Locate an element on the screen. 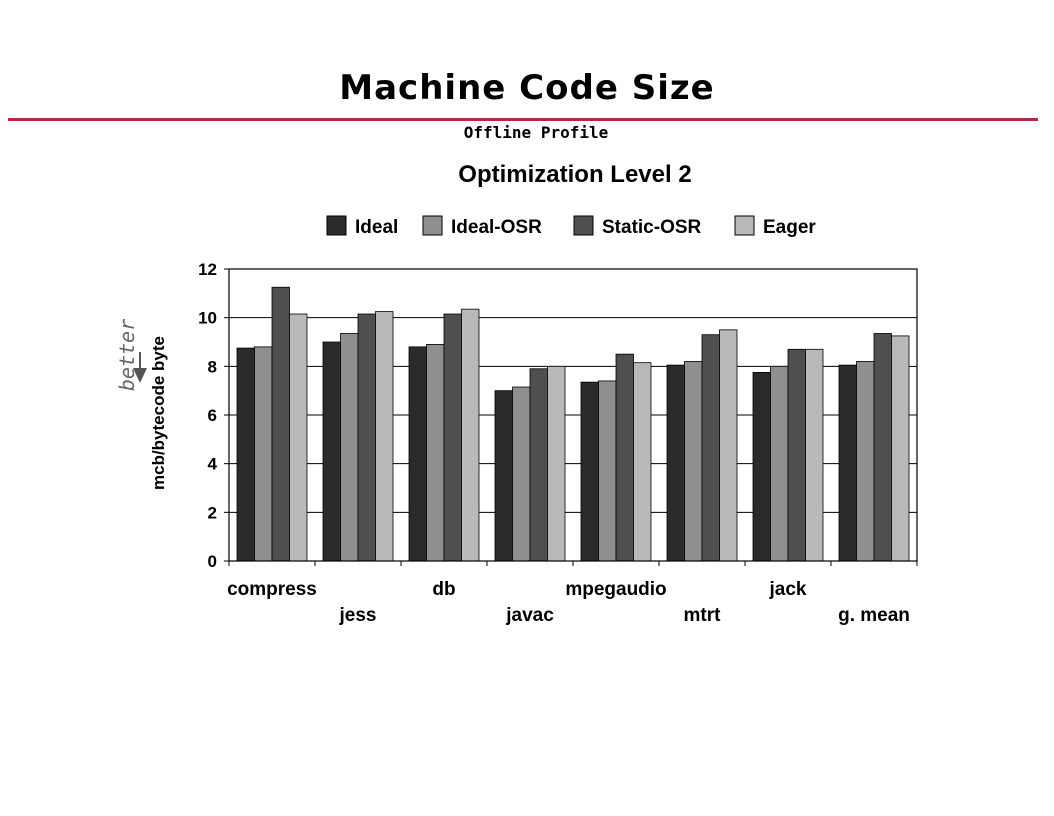 The width and height of the screenshot is (1054, 816). x-tick-label: compress is located at coordinates (272, 589).